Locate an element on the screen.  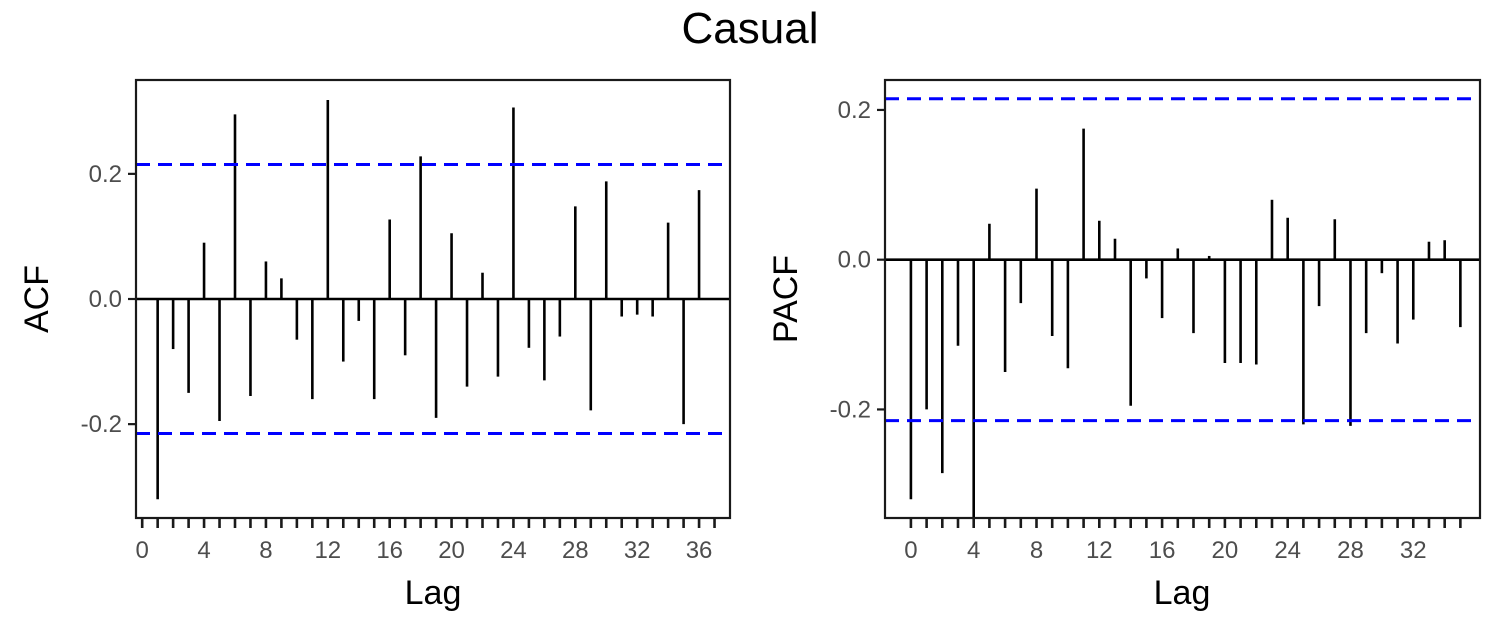
acf-x-tick-label: 36 is located at coordinates (699, 550).